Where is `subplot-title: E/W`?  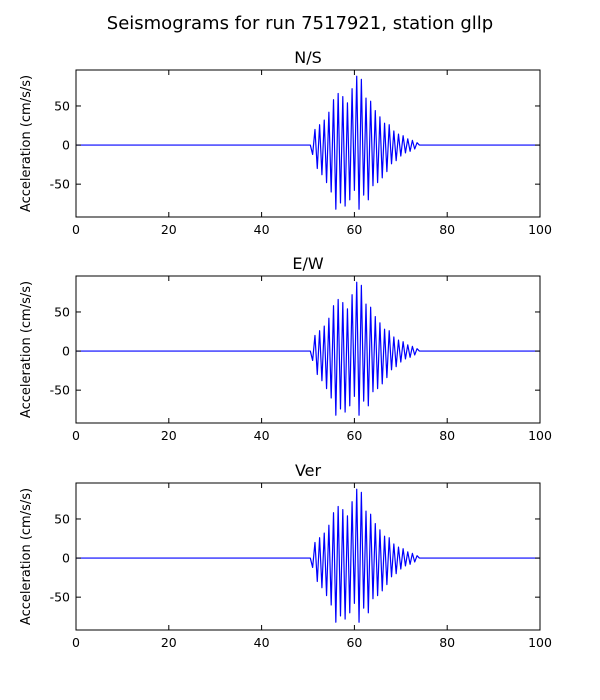 subplot-title: E/W is located at coordinates (308, 263).